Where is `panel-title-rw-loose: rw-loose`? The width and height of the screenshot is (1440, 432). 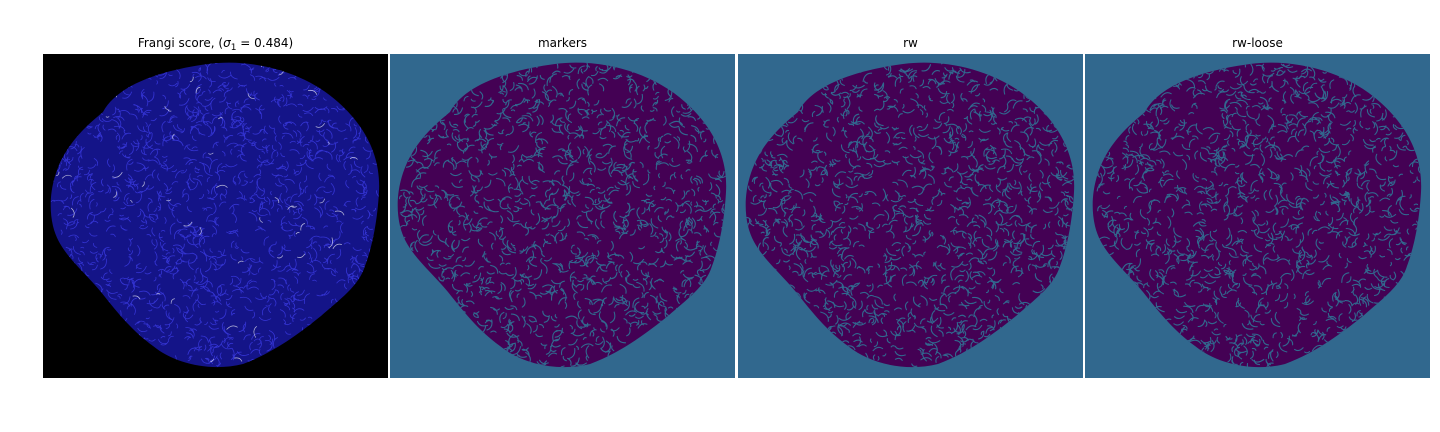 panel-title-rw-loose: rw-loose is located at coordinates (1257, 43).